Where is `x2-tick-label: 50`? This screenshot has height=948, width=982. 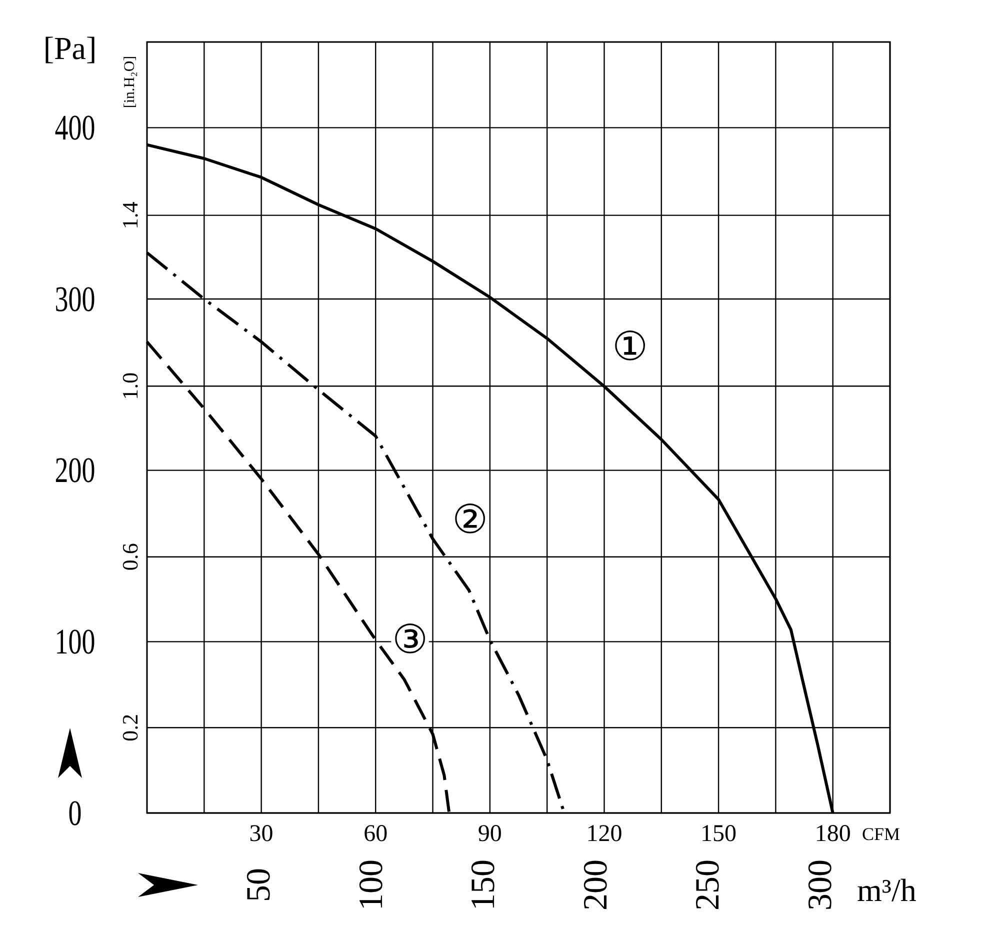
x2-tick-label: 50 is located at coordinates (259, 885).